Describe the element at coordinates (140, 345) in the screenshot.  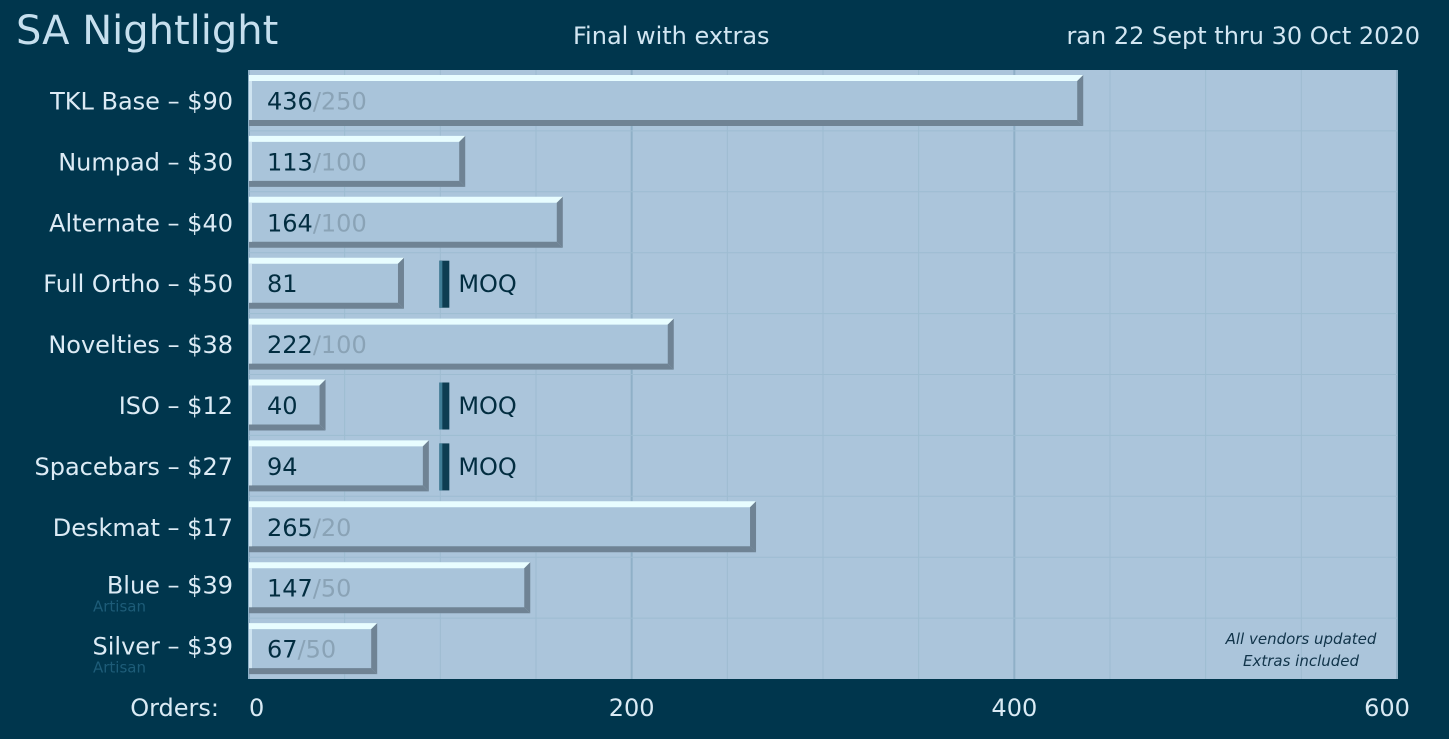
I see `category-label: Novelties – $38` at that location.